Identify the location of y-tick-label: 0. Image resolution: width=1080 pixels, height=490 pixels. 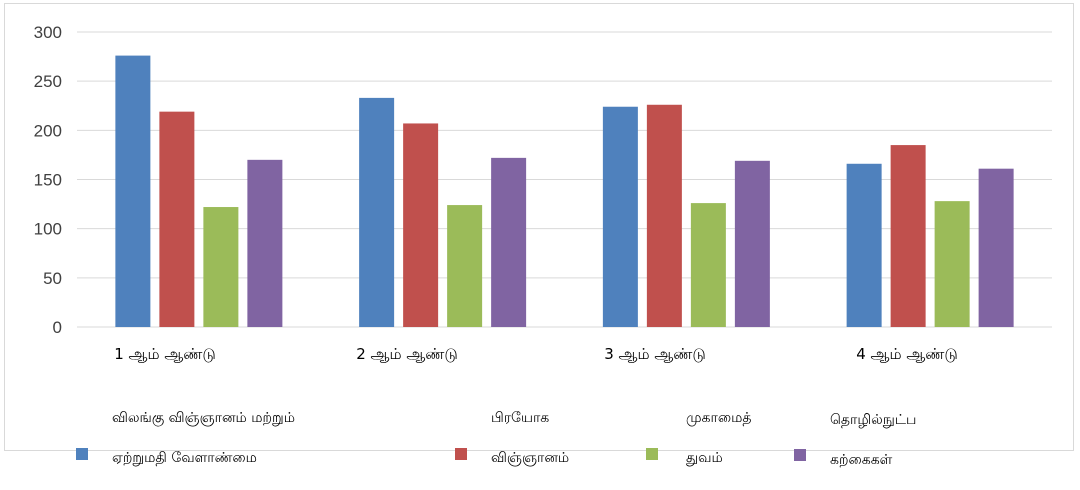
(57, 327).